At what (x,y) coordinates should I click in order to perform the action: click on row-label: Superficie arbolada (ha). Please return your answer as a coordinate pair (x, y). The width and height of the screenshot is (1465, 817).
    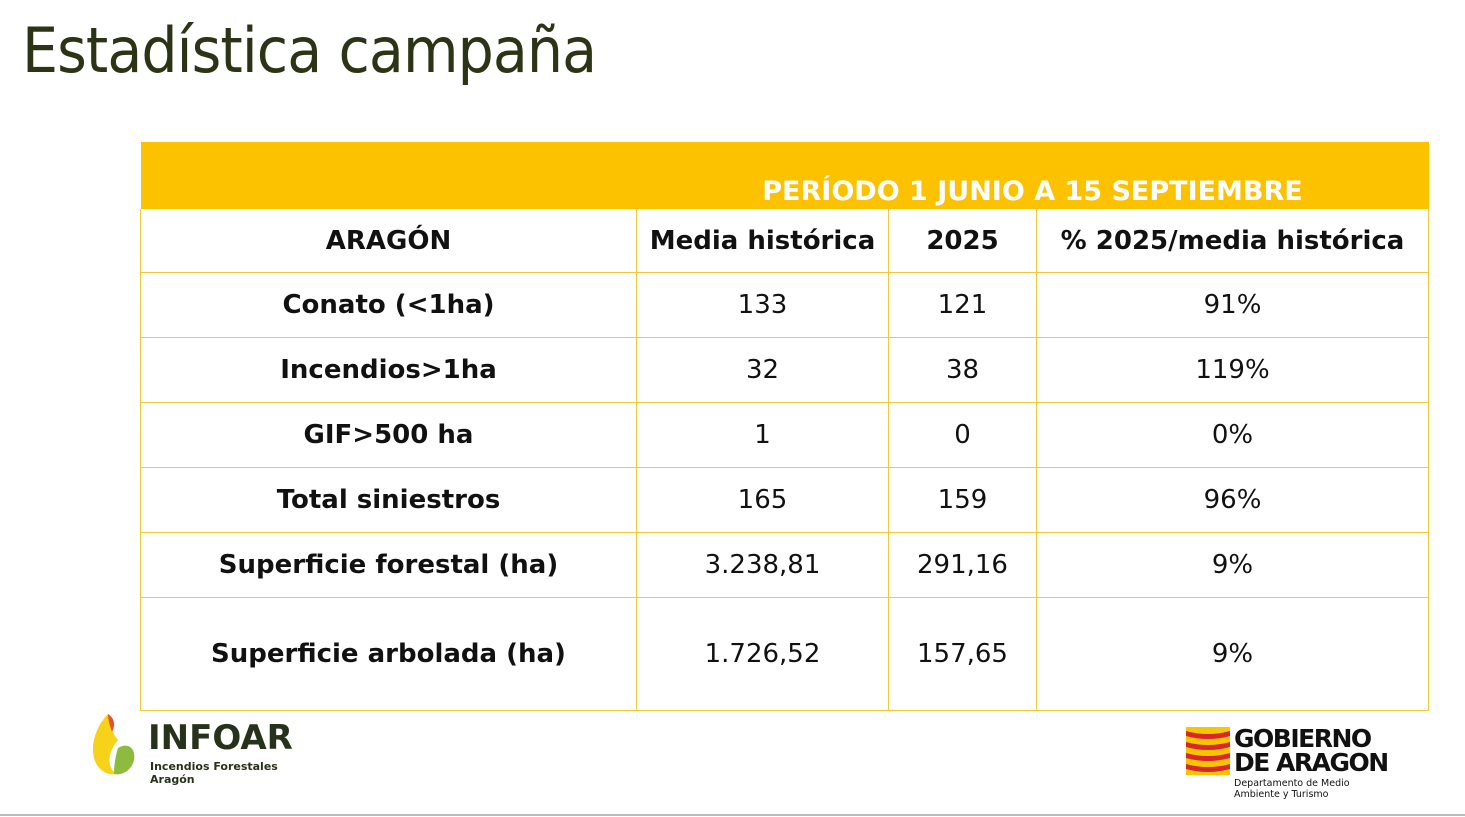
    Looking at the image, I should click on (388, 654).